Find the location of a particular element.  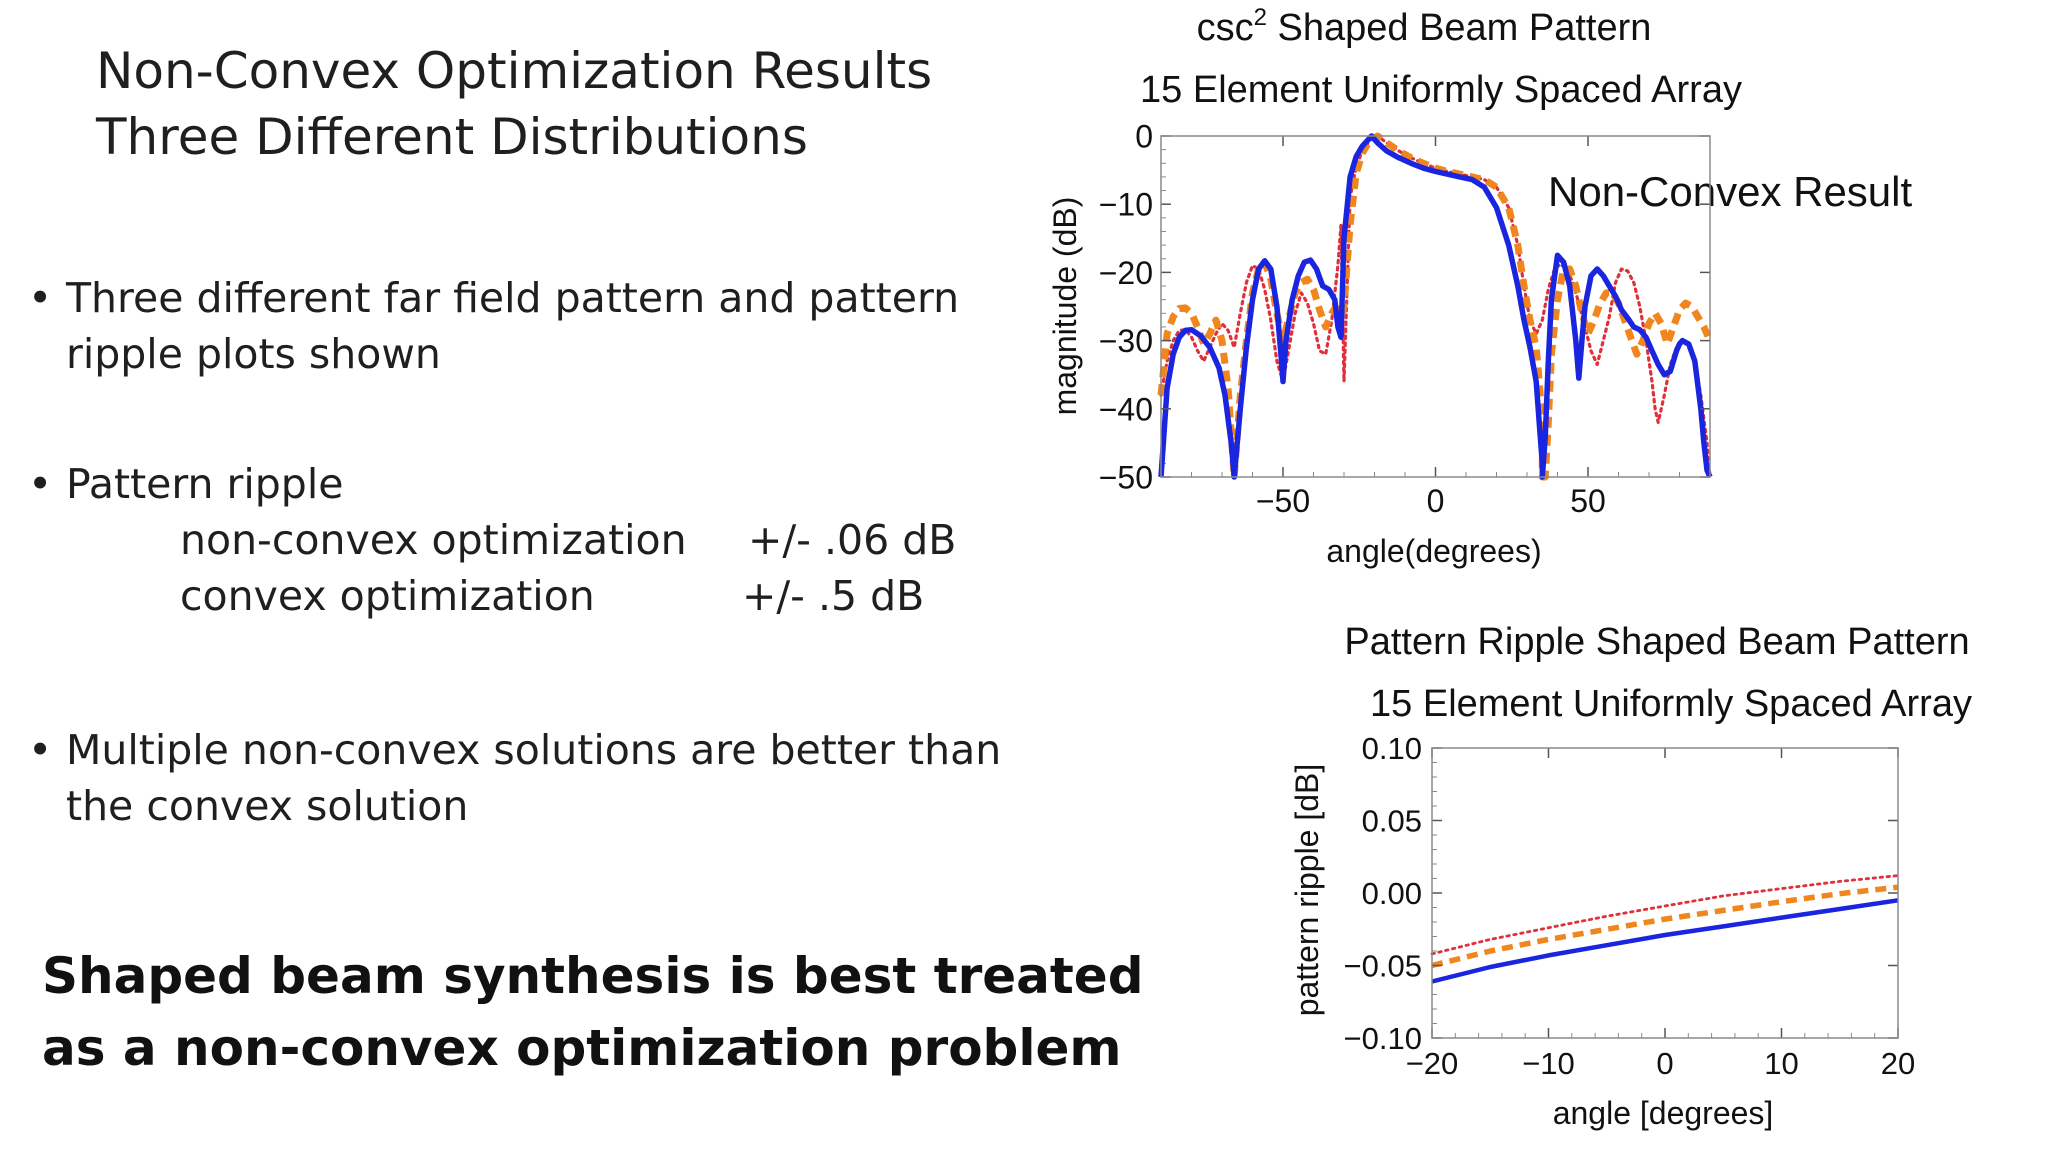

chart1-annotation: Non-Convex Result is located at coordinates (1730, 191).